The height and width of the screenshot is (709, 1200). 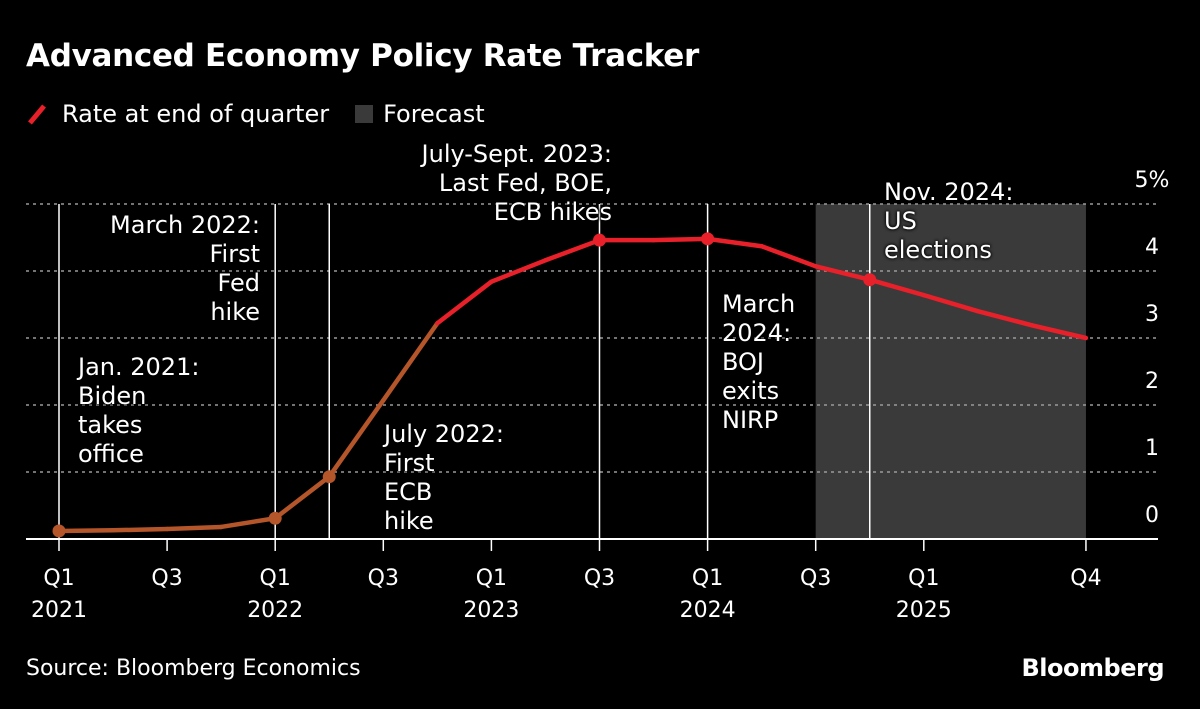 I want to click on annotation-line: ECB hikes, so click(x=552, y=212).